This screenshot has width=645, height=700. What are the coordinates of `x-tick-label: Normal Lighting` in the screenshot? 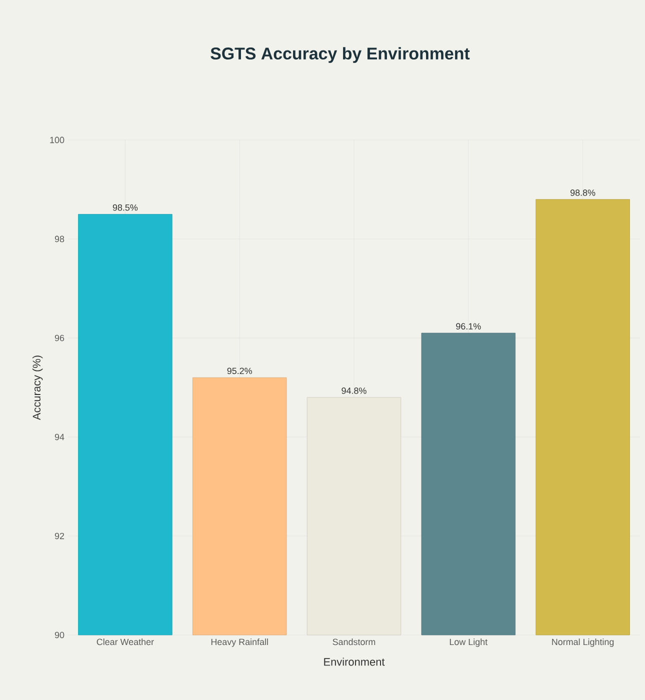 It's located at (583, 642).